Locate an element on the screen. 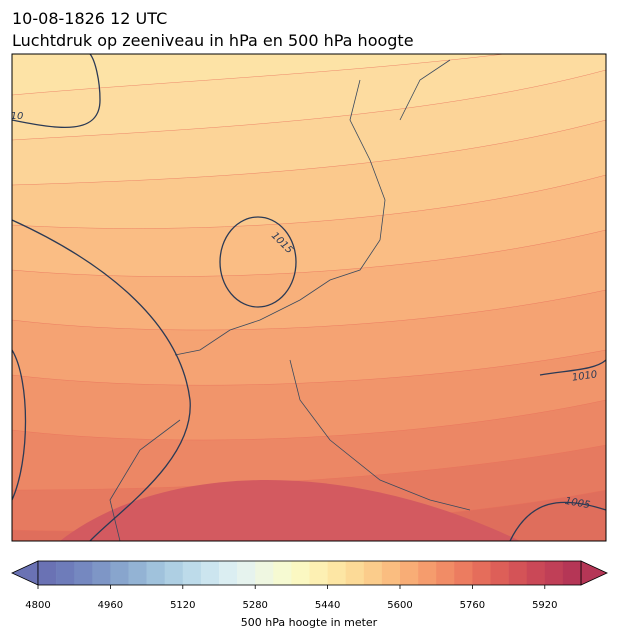 The image size is (618, 639). colorbar-label: 500 hPa hoogte in meter is located at coordinates (309, 622).